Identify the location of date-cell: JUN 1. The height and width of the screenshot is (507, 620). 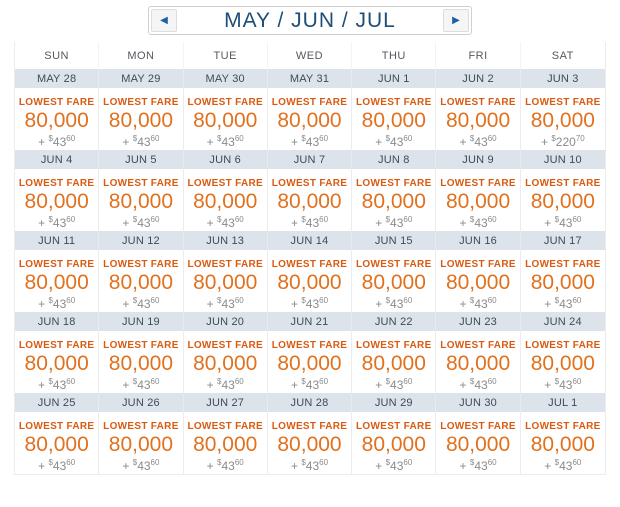
(394, 78).